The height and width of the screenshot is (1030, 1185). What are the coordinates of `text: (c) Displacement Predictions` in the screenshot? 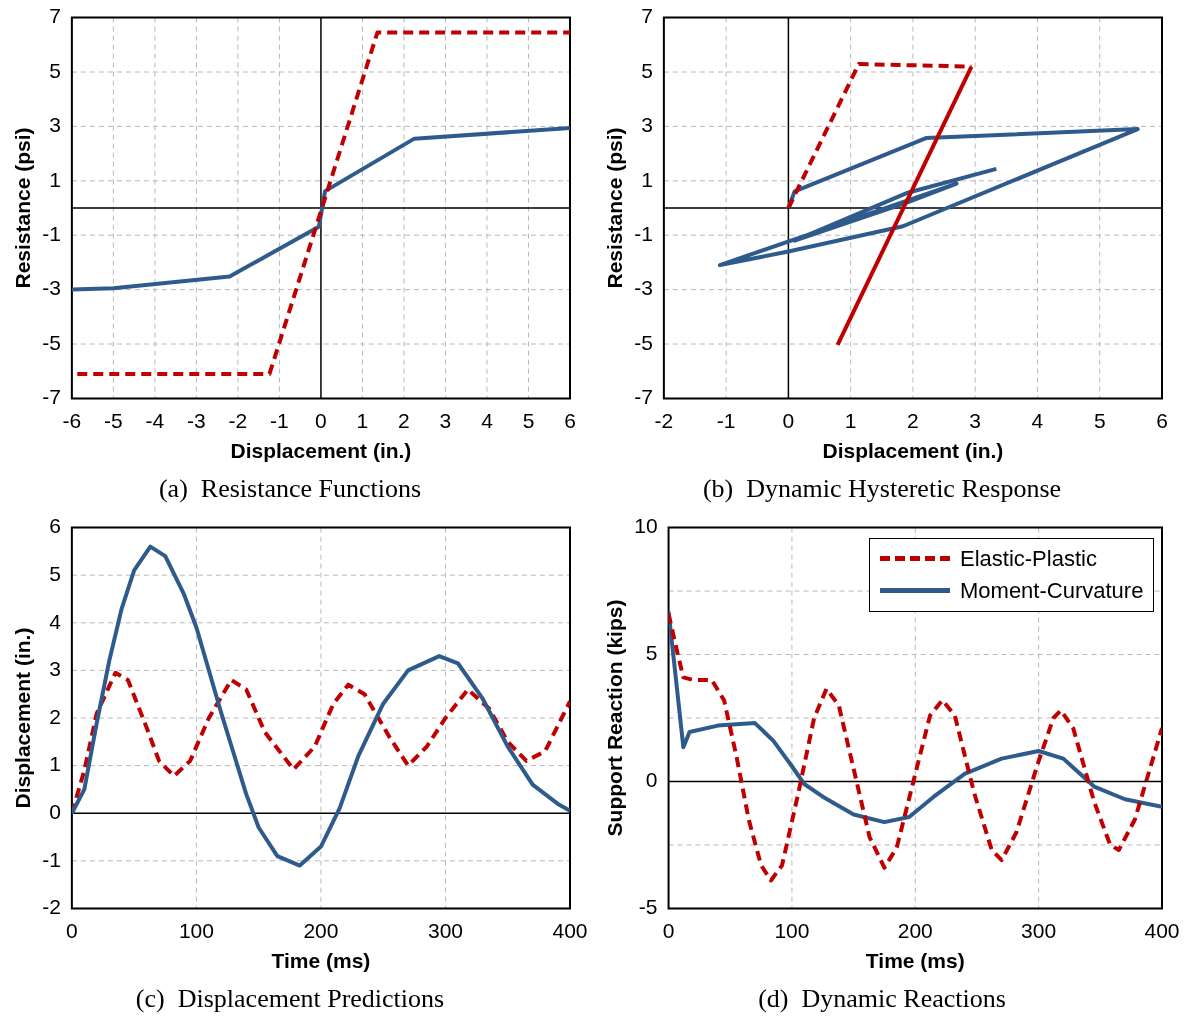 It's located at (290, 999).